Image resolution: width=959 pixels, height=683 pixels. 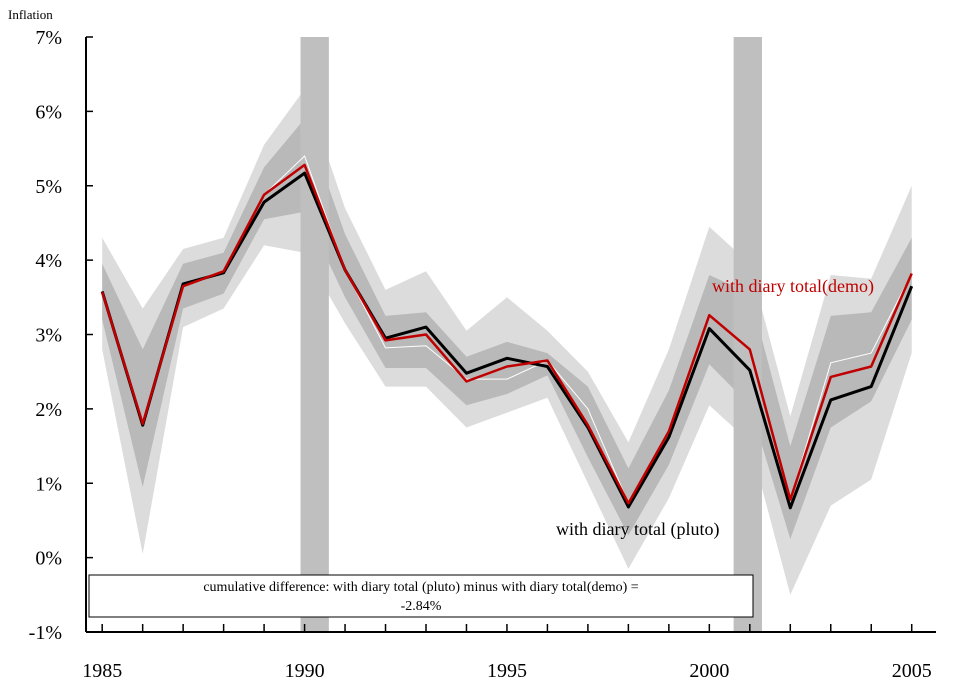 I want to click on series-label-pluto: with diary total (pluto), so click(x=637, y=529).